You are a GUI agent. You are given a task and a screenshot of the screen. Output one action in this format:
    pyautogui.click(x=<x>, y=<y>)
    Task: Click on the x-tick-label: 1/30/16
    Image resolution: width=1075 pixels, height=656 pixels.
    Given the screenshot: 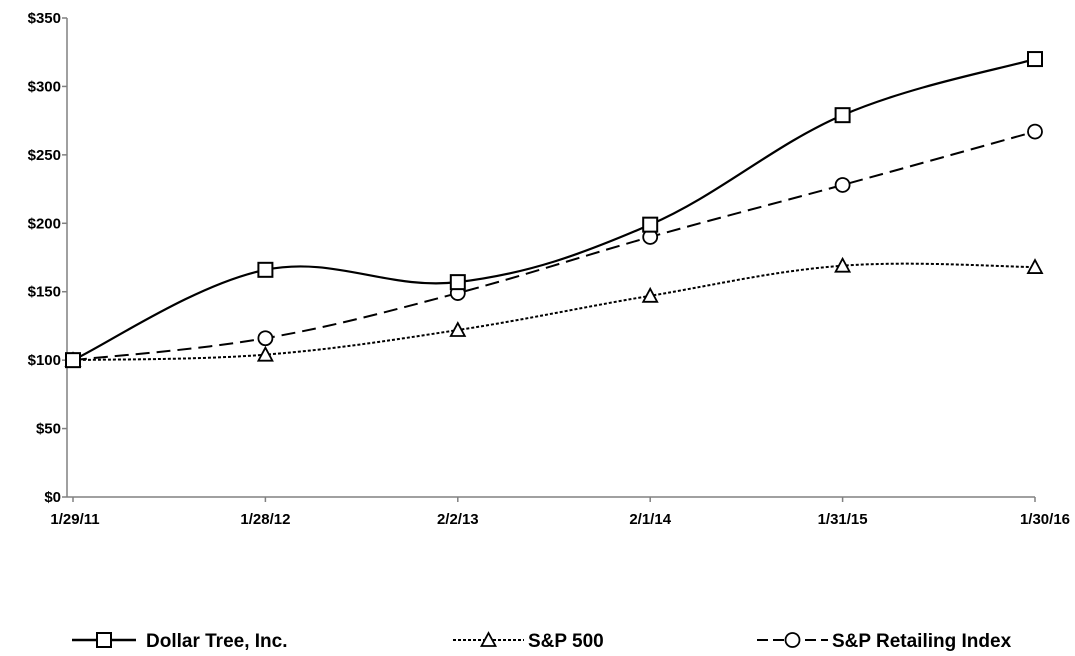 What is the action you would take?
    pyautogui.click(x=1045, y=519)
    